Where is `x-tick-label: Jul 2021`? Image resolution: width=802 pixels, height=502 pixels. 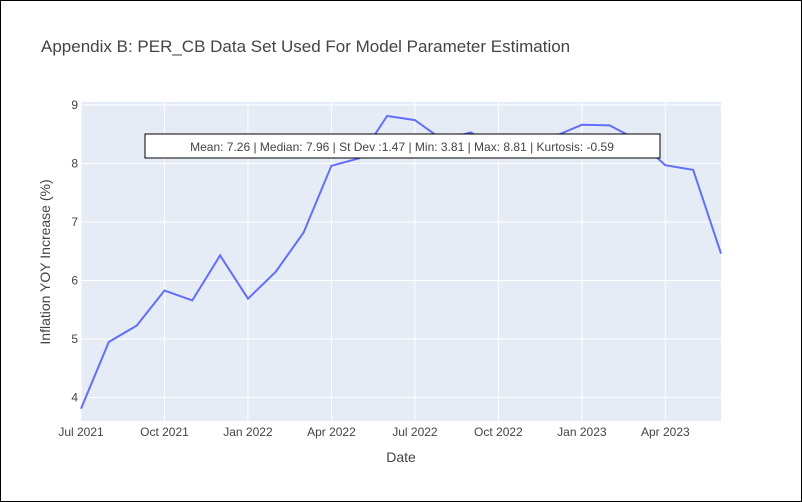 x-tick-label: Jul 2021 is located at coordinates (81, 432).